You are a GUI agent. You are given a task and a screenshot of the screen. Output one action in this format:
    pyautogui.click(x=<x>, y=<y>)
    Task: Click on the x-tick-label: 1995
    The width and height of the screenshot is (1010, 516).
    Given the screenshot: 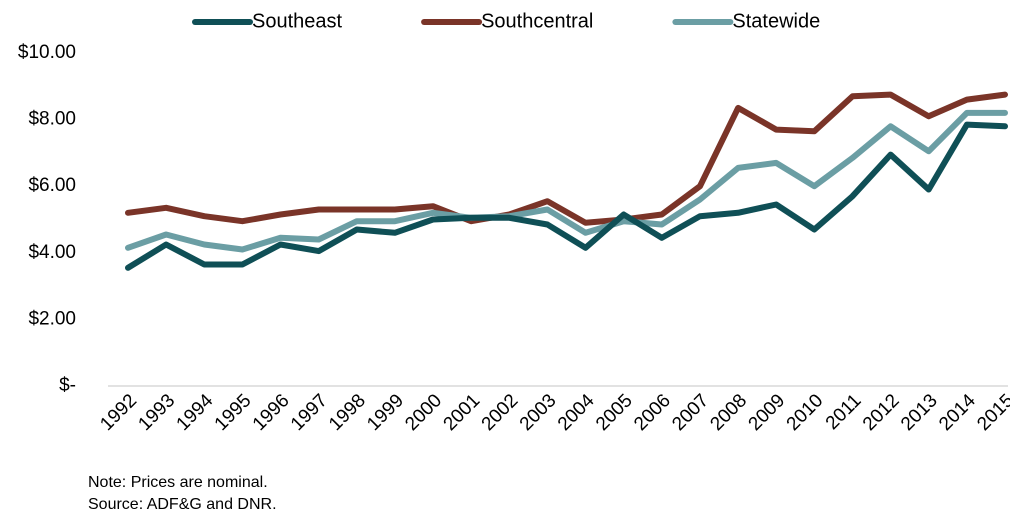 What is the action you would take?
    pyautogui.click(x=233, y=412)
    